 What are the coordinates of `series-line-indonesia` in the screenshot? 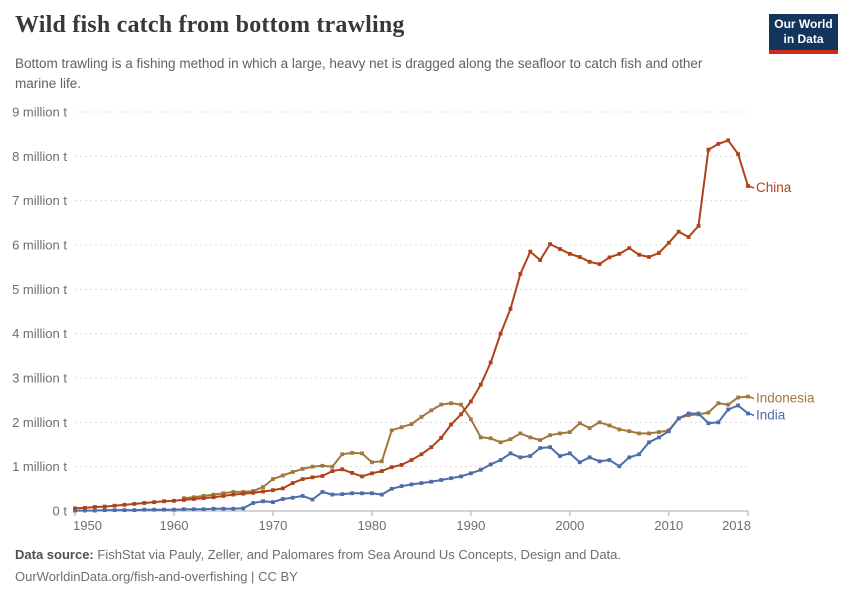 It's located at (465, 447).